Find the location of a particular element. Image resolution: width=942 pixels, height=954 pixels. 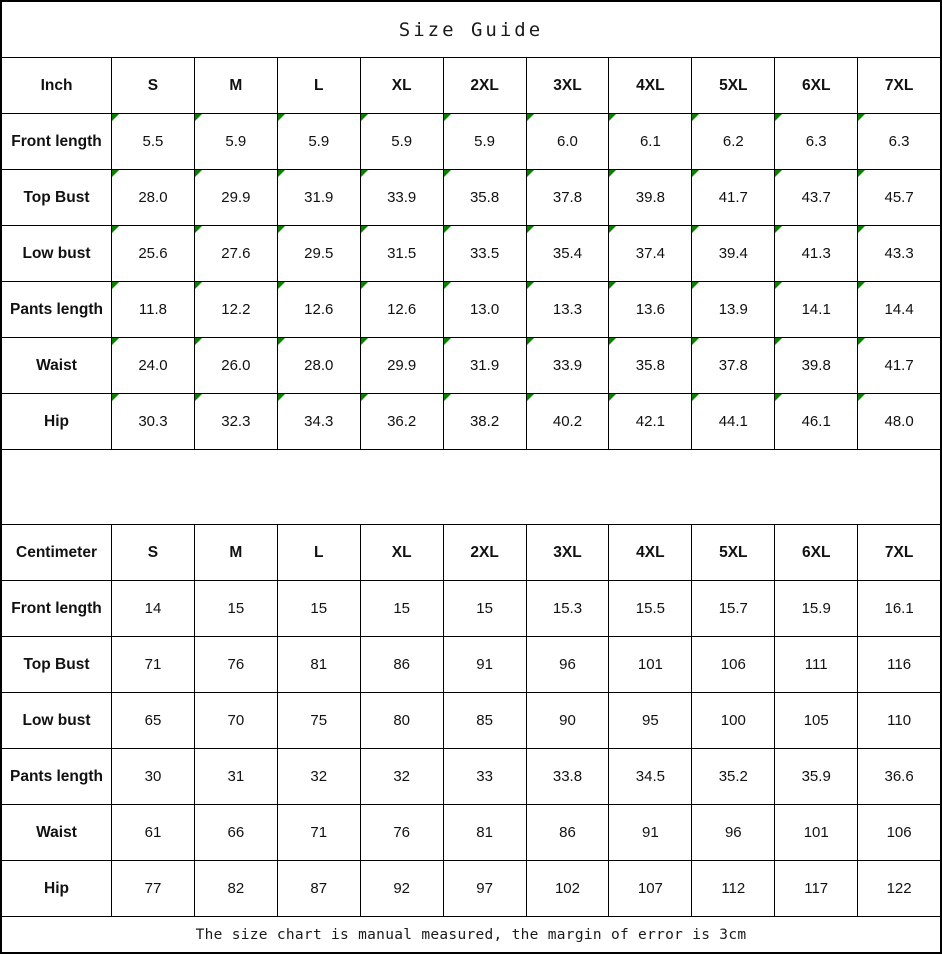

cm-col-header-2xl: 2XL is located at coordinates (485, 552).